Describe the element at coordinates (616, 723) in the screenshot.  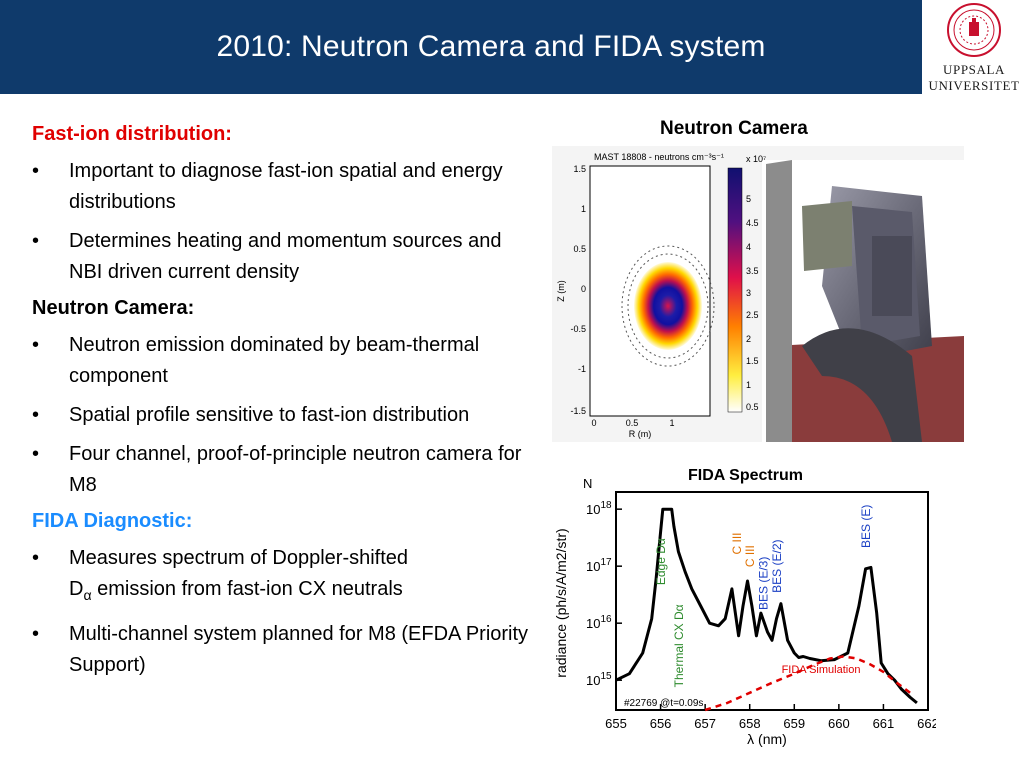
I see `x-tick-label: 655` at that location.